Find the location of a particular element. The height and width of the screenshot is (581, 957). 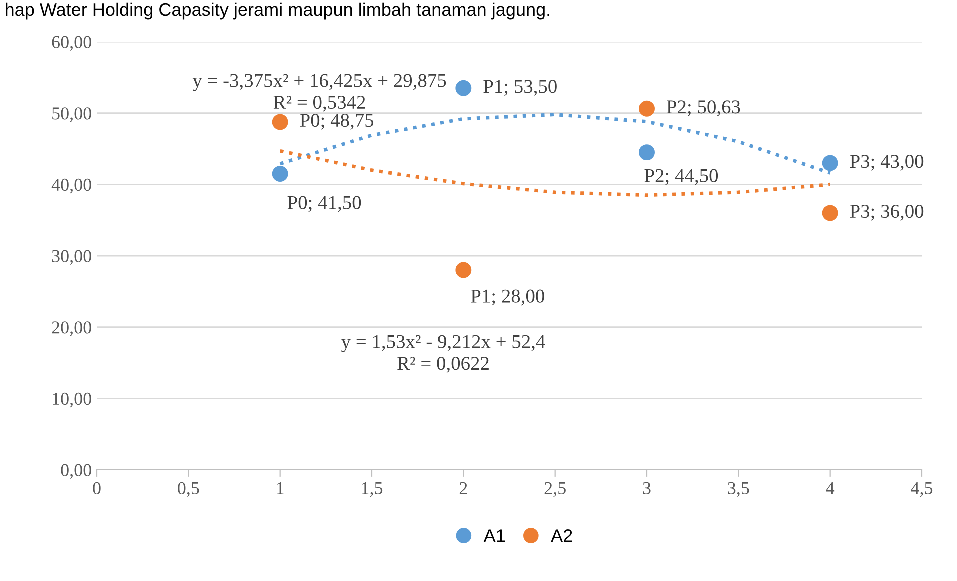

x-tick-label: 3,5 is located at coordinates (739, 490).